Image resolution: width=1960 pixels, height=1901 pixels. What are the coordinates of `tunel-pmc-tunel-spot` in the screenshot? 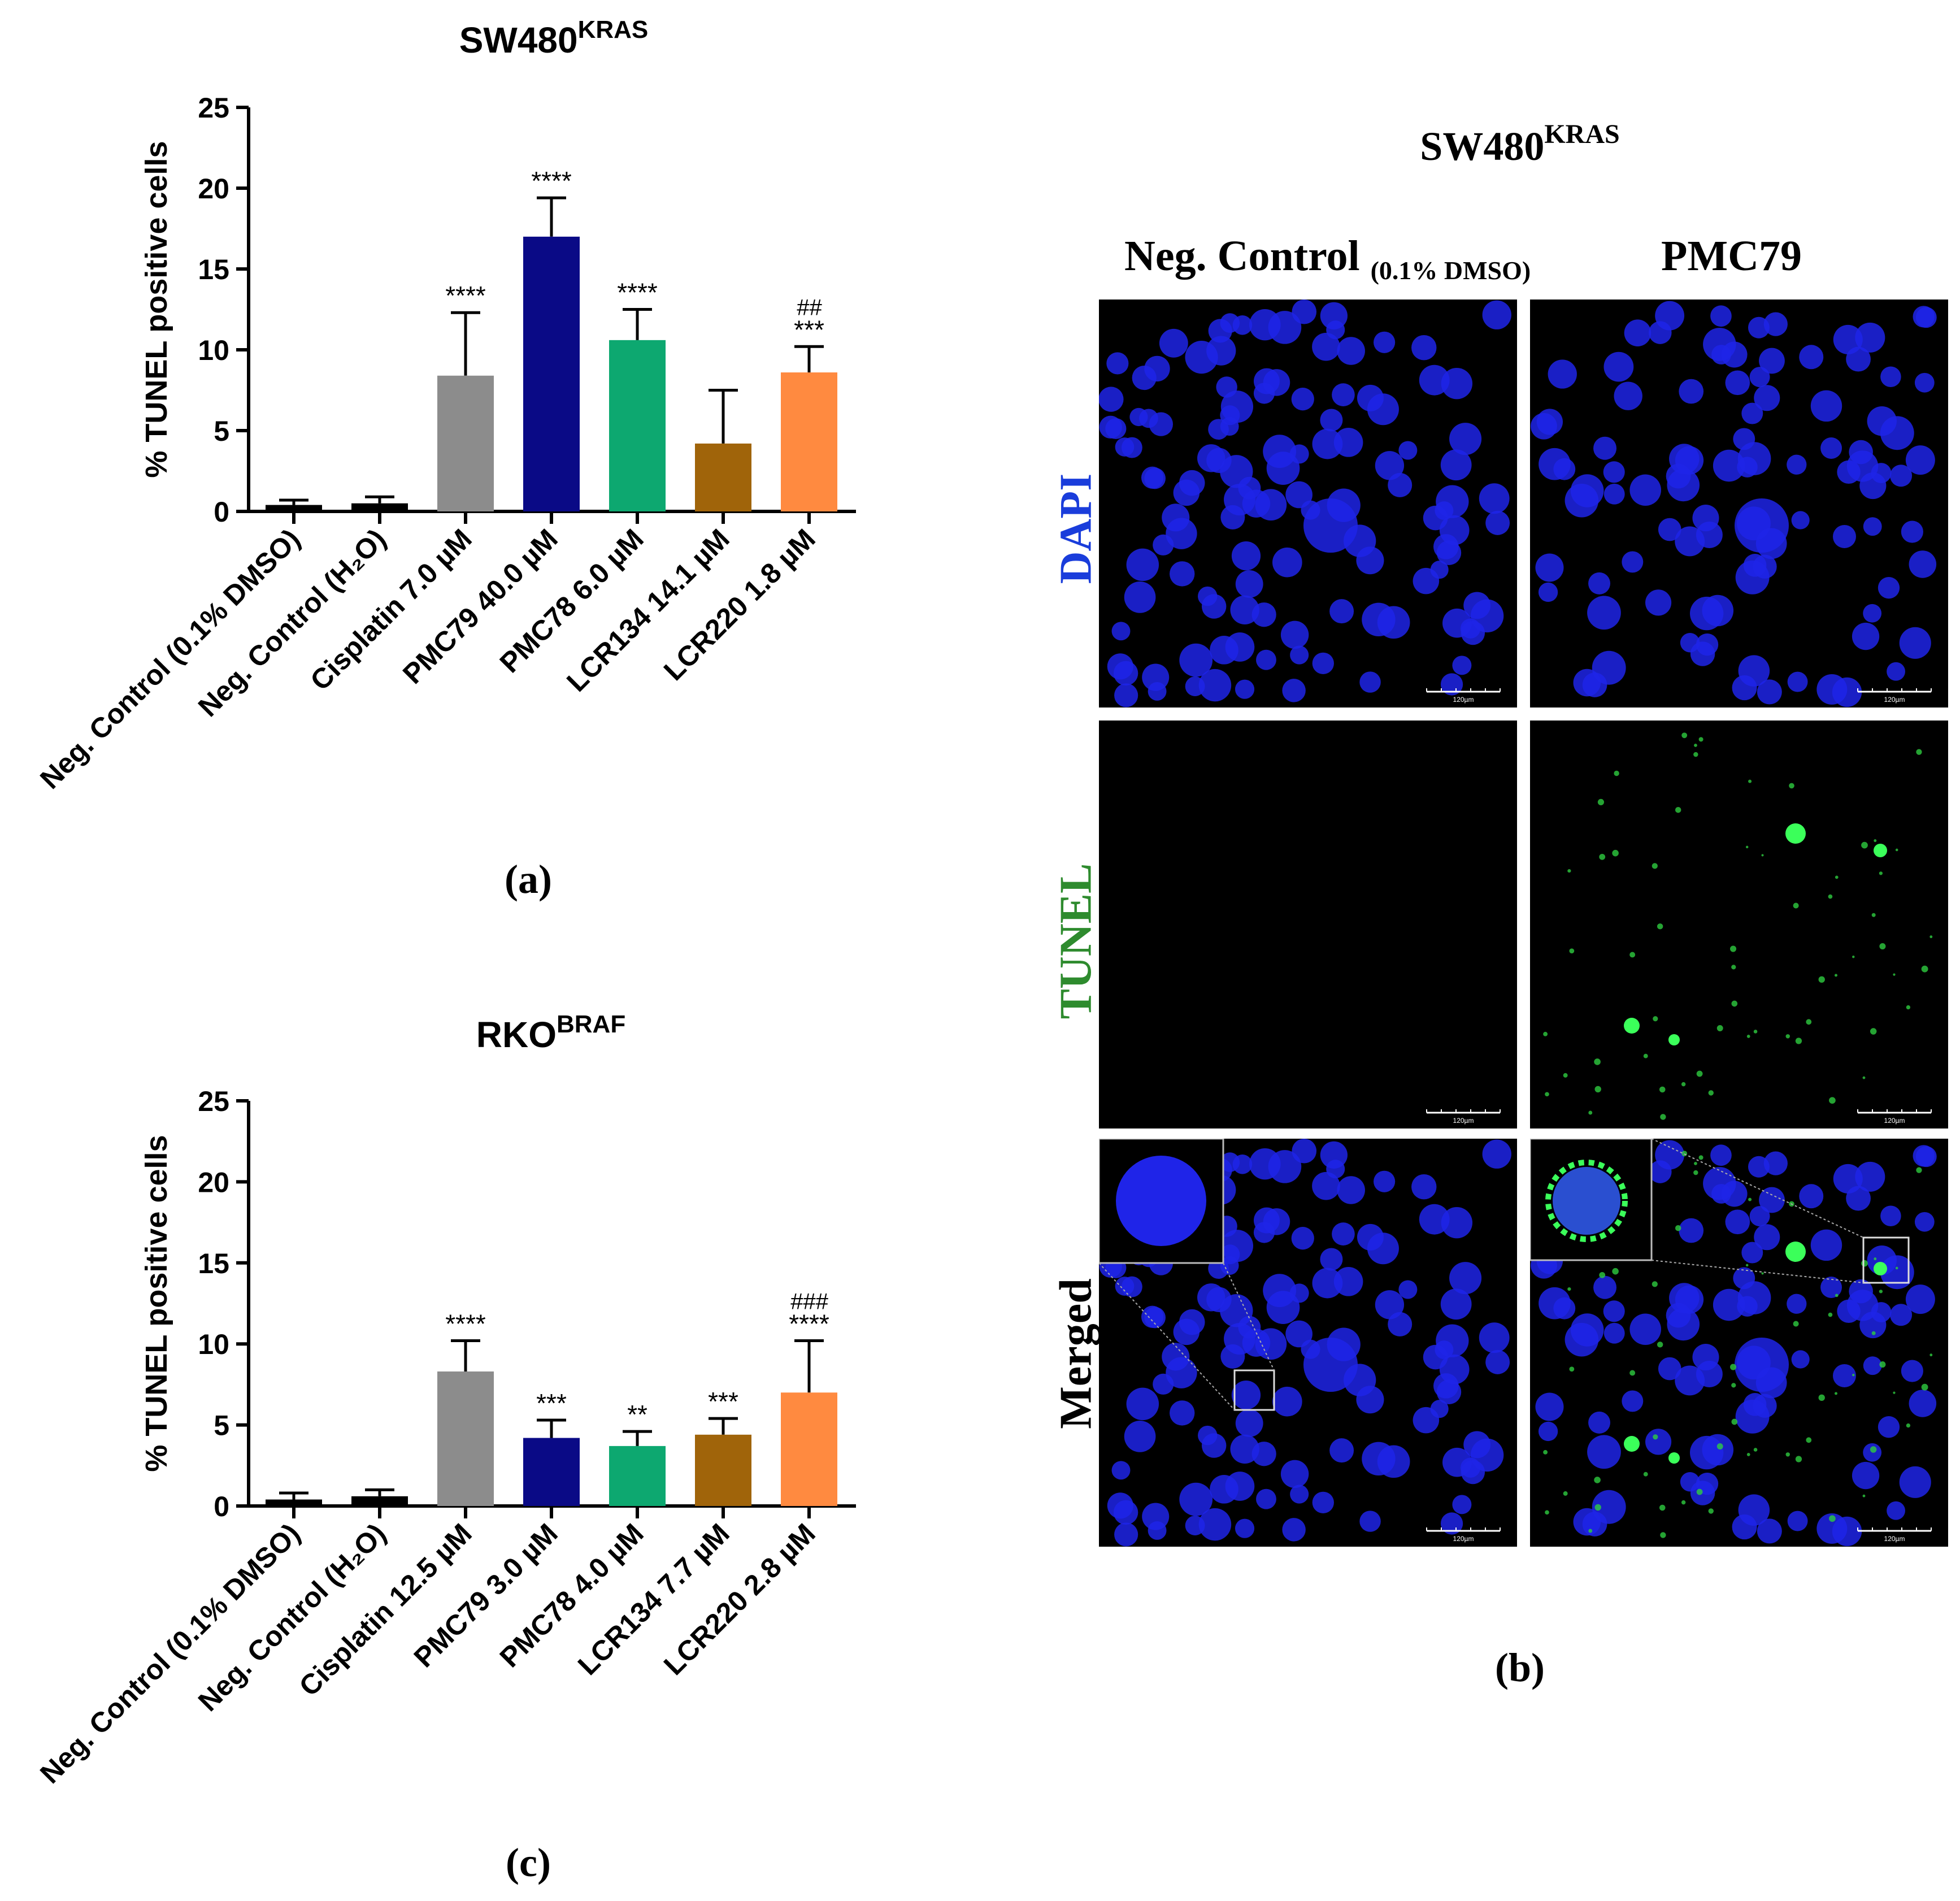 It's located at (1632, 1026).